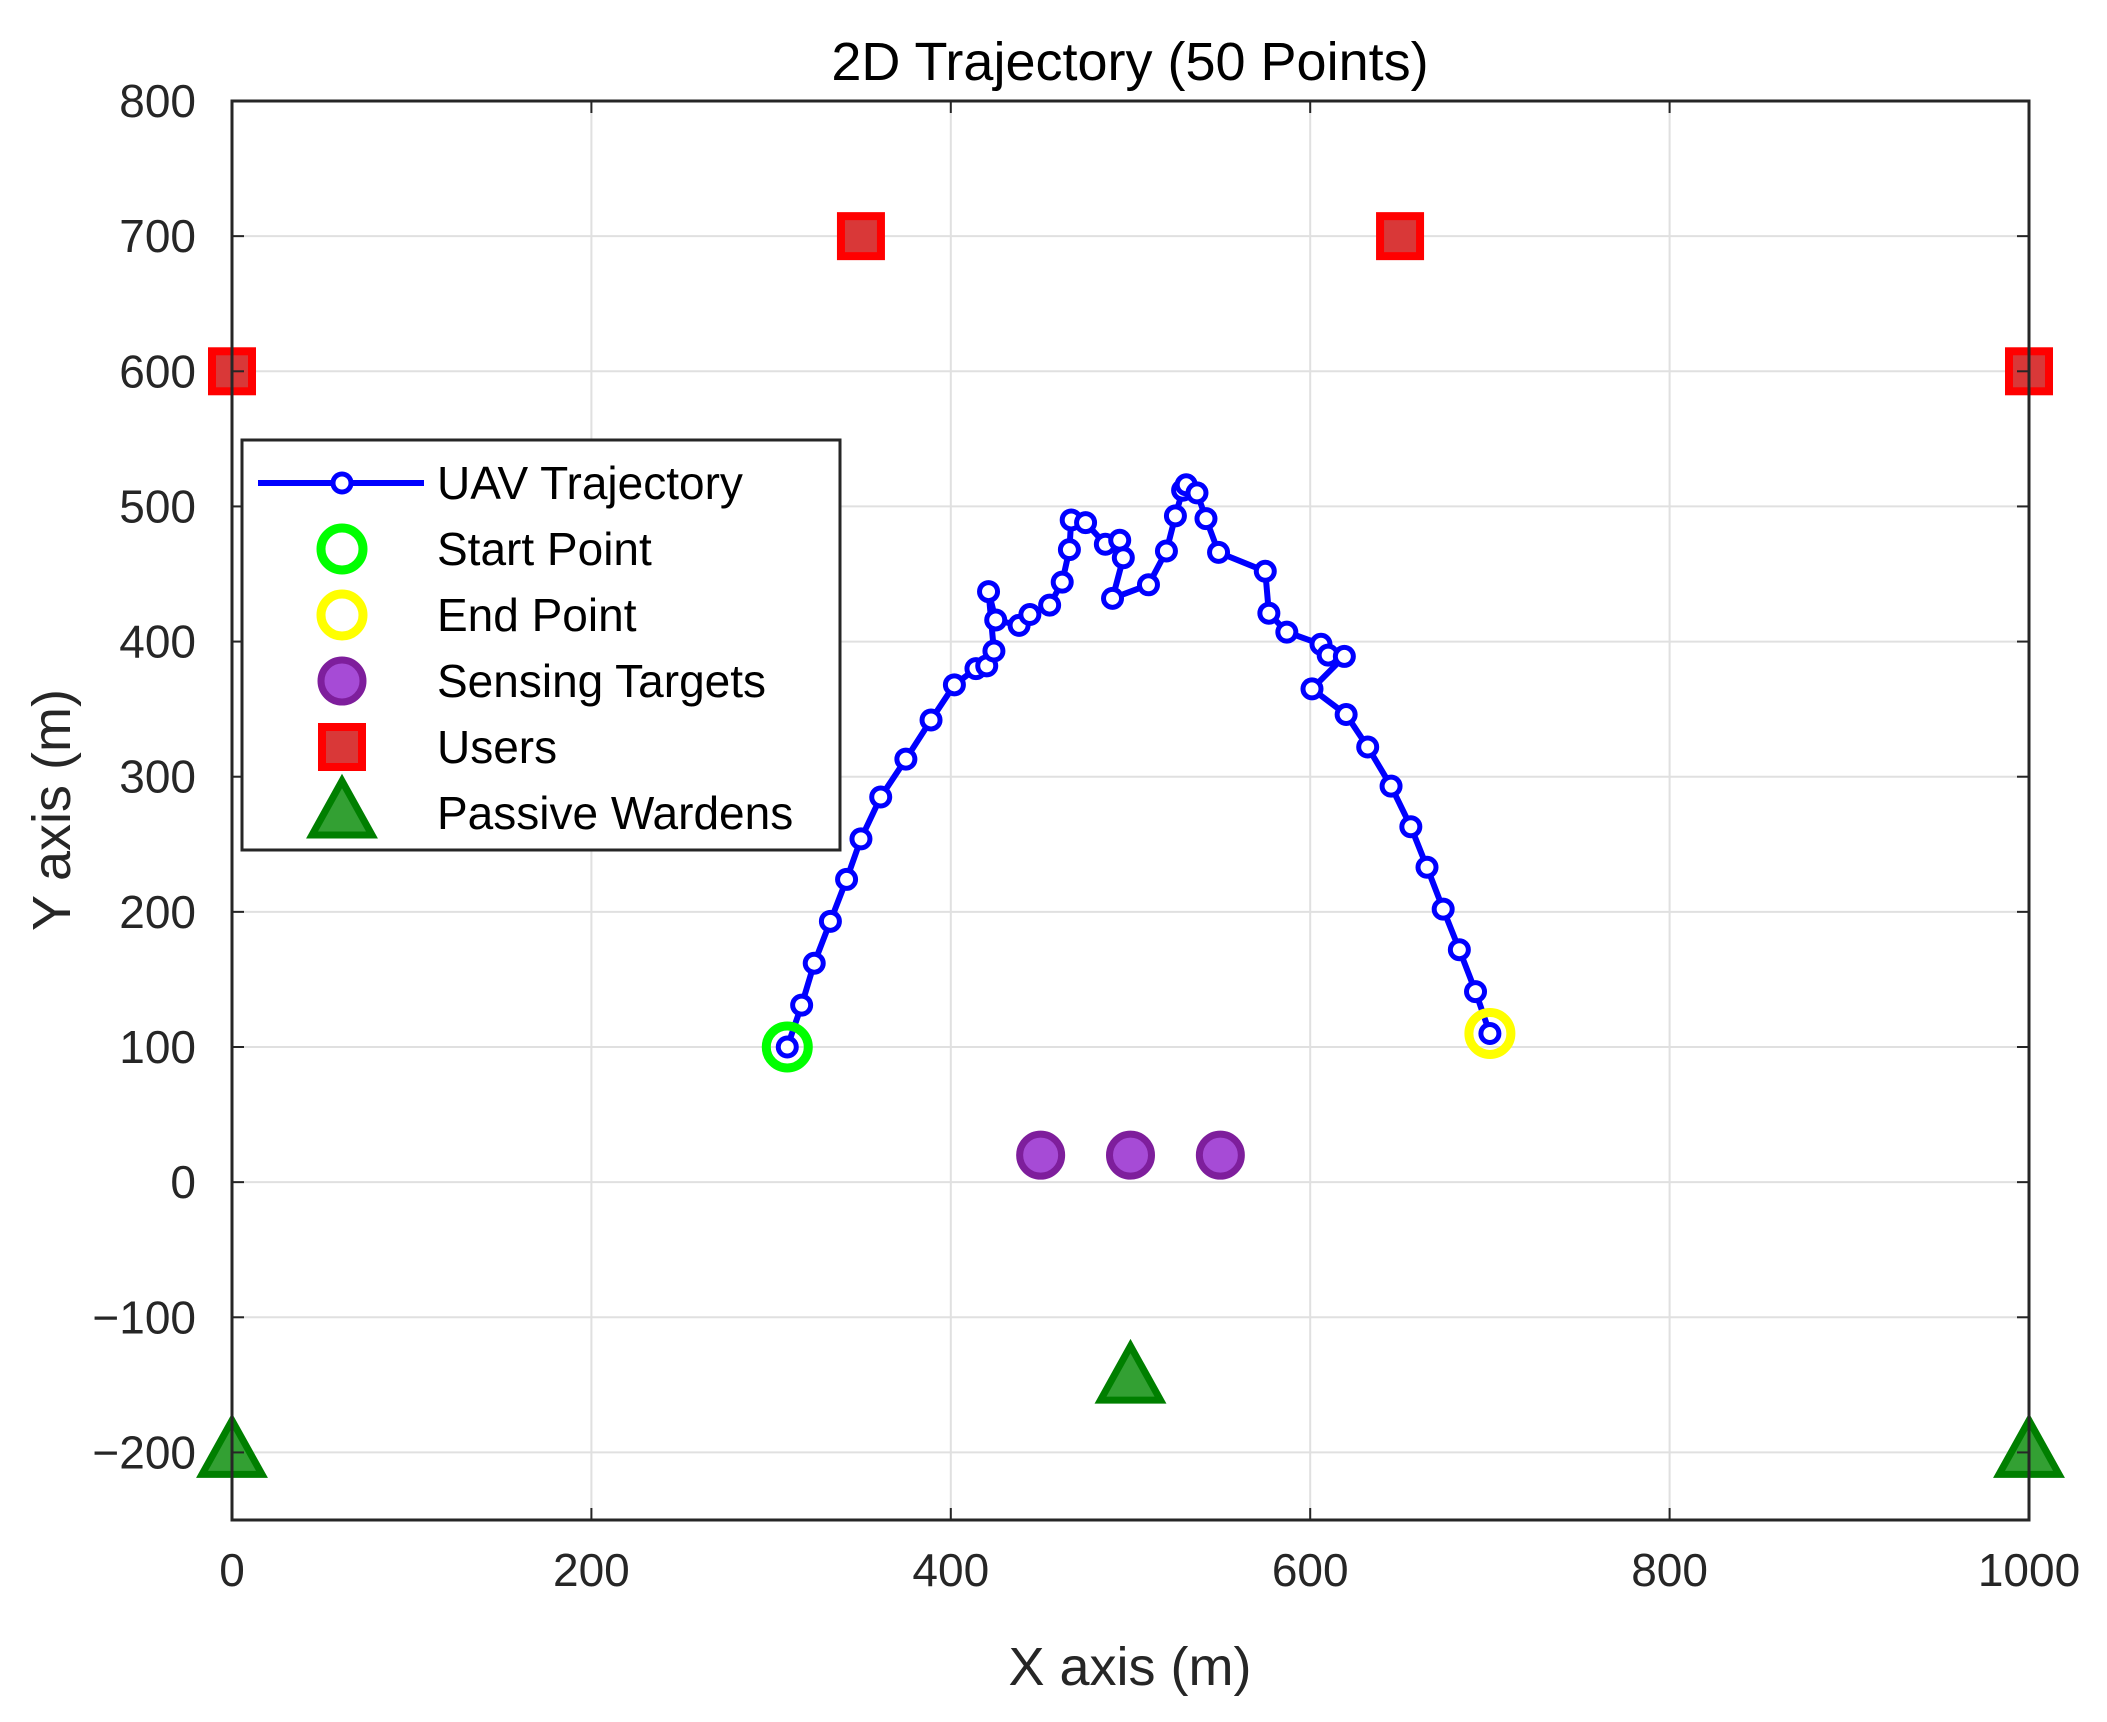 The width and height of the screenshot is (2107, 1722). I want to click on y-tick-label: −100, so click(144, 1317).